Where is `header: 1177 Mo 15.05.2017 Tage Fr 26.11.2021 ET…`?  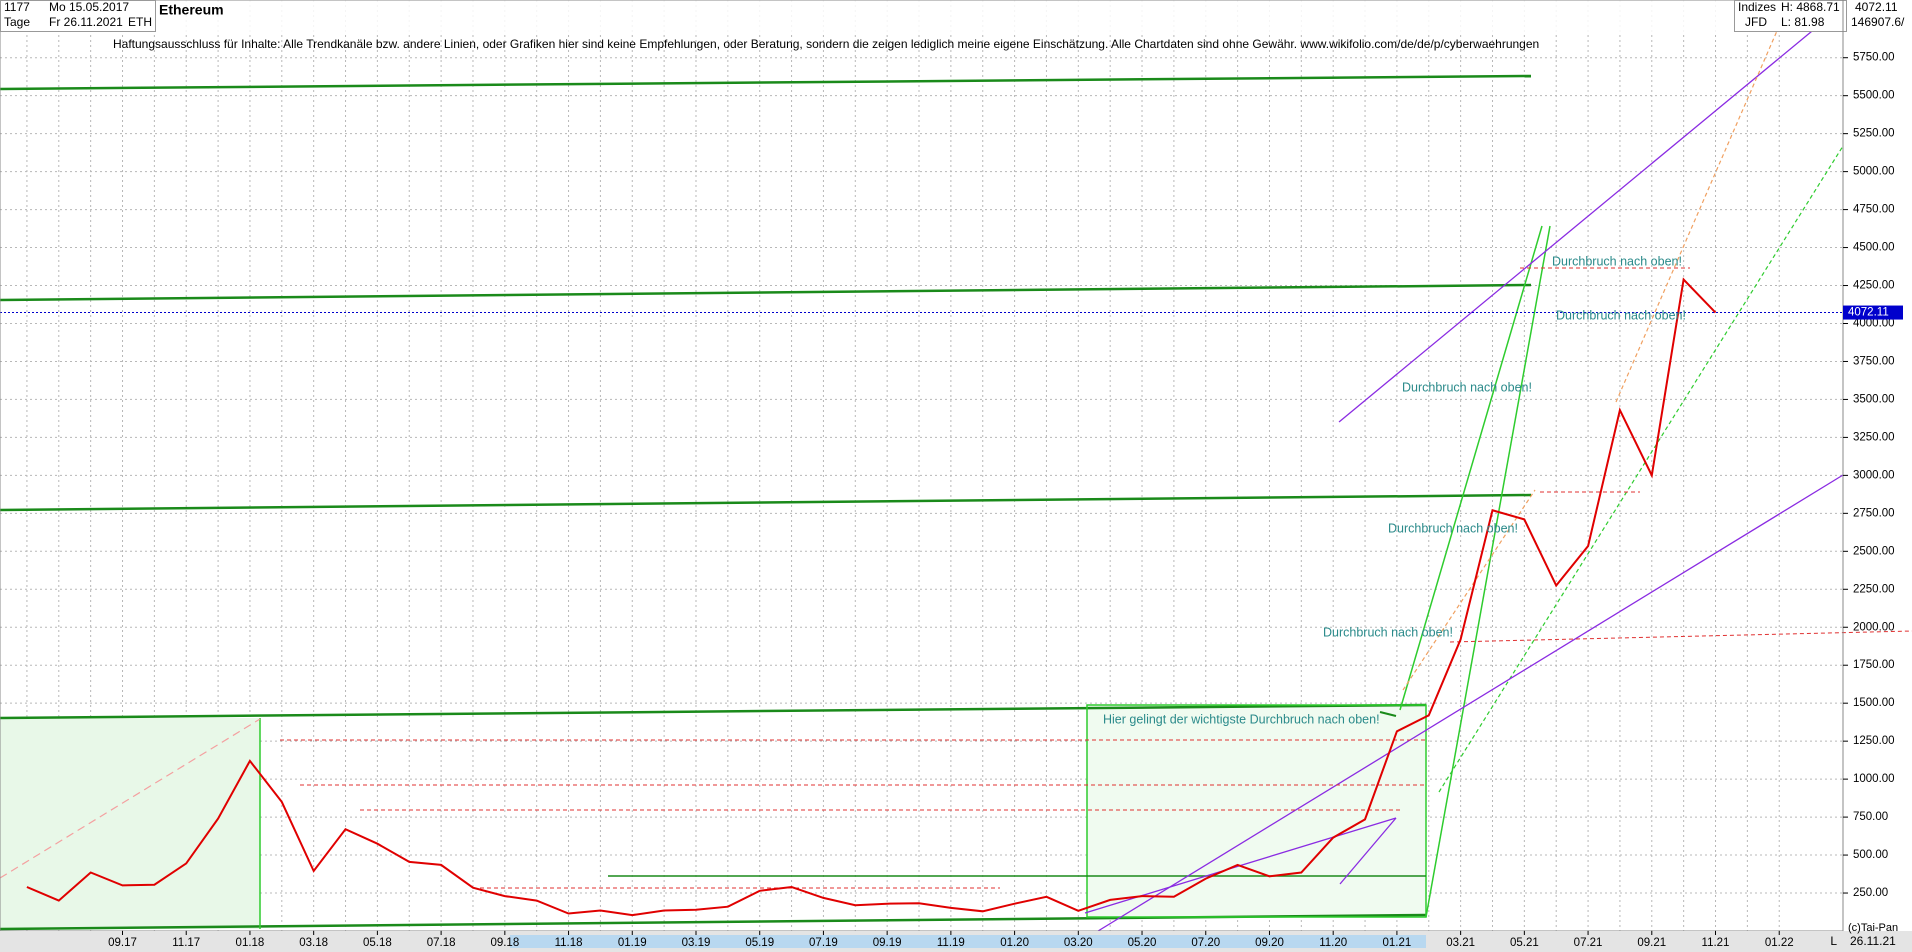
header: 1177 Mo 15.05.2017 Tage Fr 26.11.2021 ET… is located at coordinates (952, 25).